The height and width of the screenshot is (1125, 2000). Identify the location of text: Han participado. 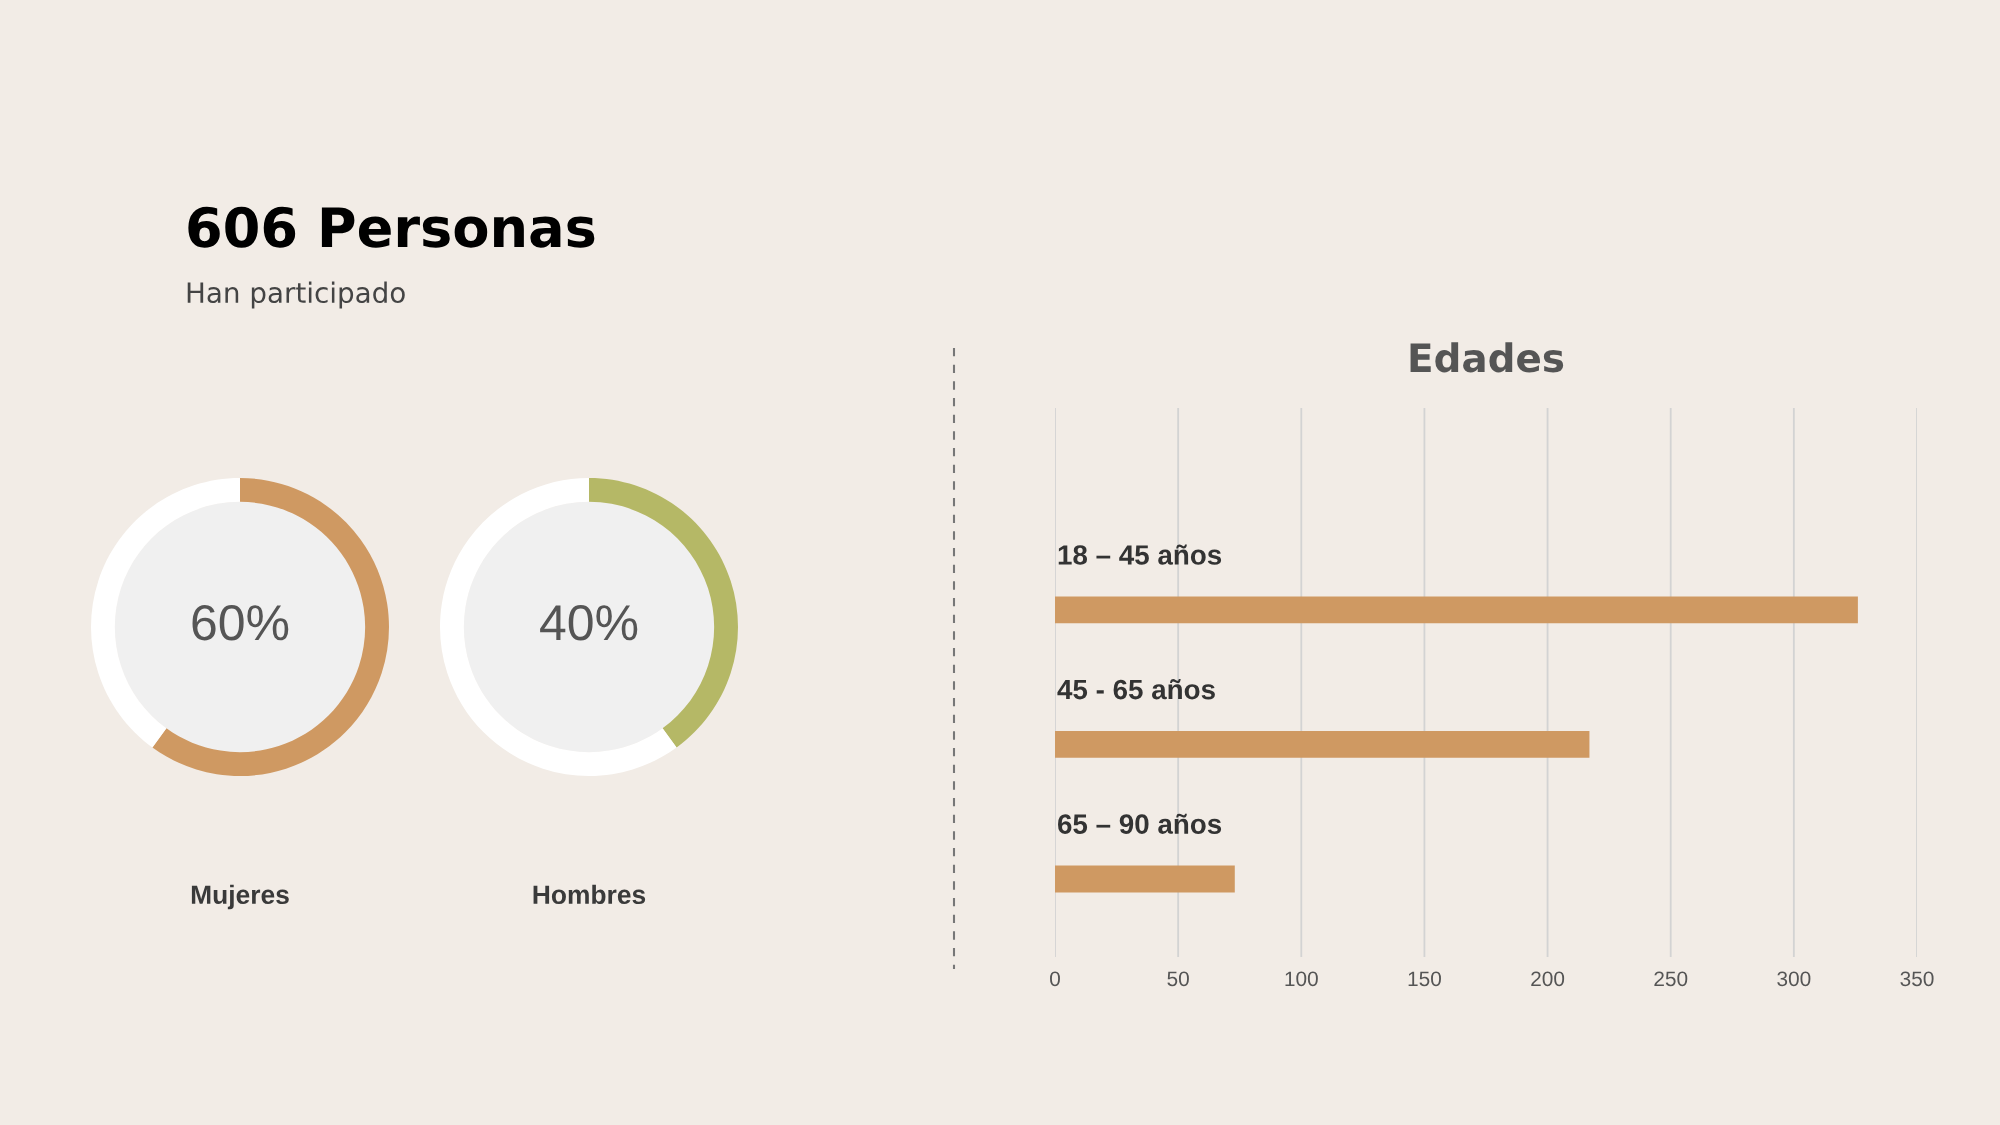
(296, 295).